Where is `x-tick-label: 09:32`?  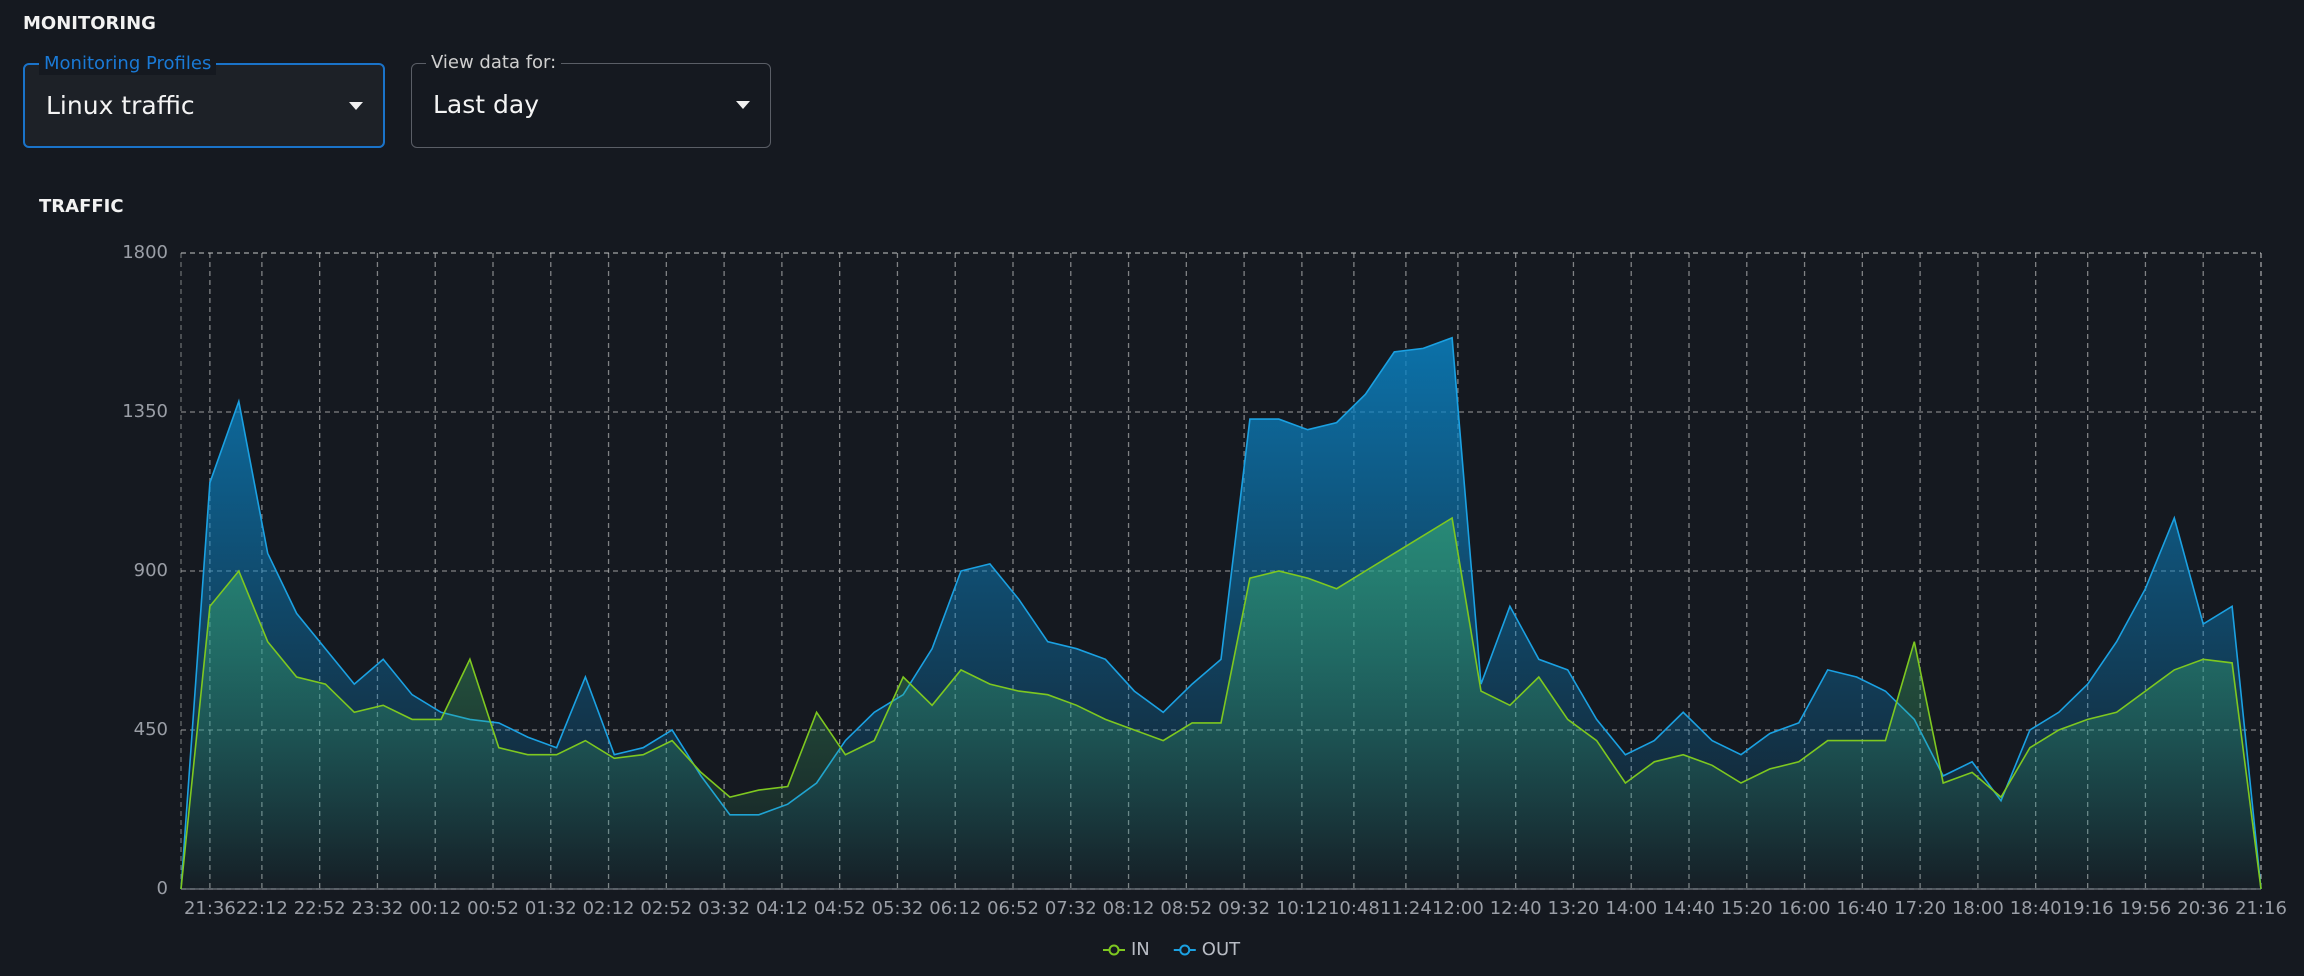
x-tick-label: 09:32 is located at coordinates (1244, 908).